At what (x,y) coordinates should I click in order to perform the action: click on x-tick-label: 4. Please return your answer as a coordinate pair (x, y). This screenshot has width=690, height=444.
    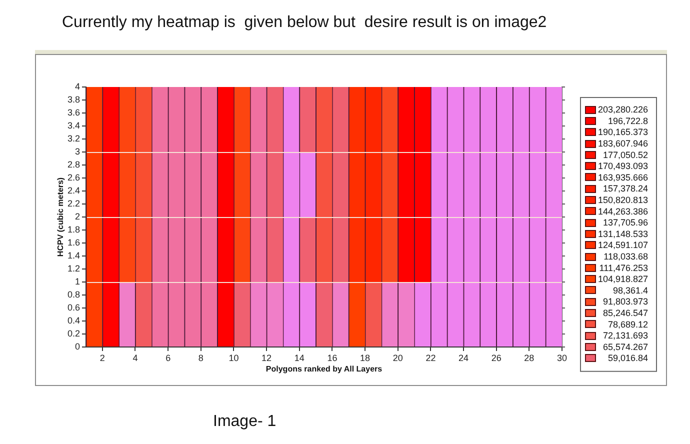
    Looking at the image, I should click on (135, 357).